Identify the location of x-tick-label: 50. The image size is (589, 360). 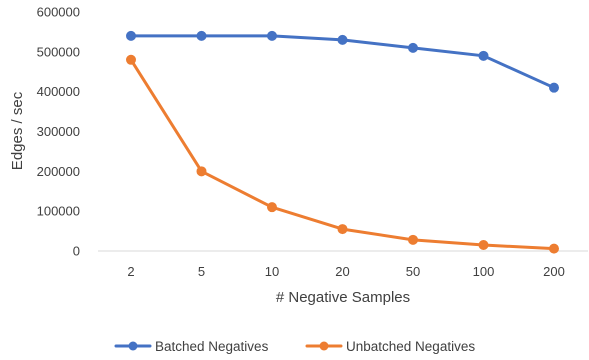
(413, 271).